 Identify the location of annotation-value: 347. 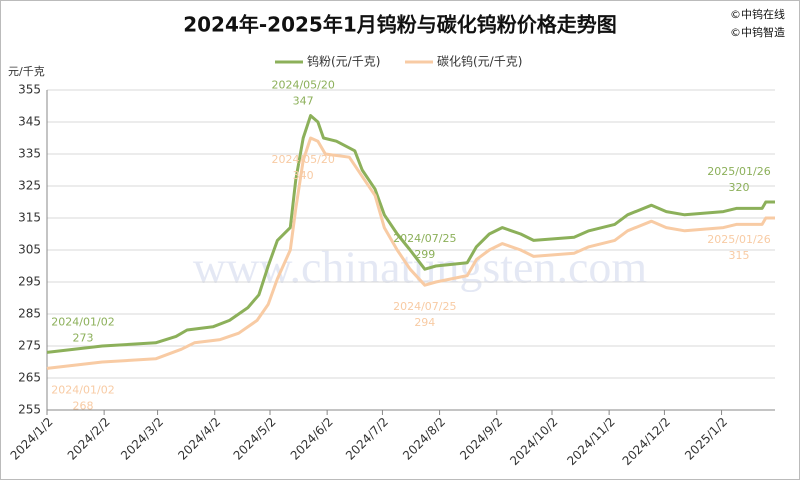
(303, 101).